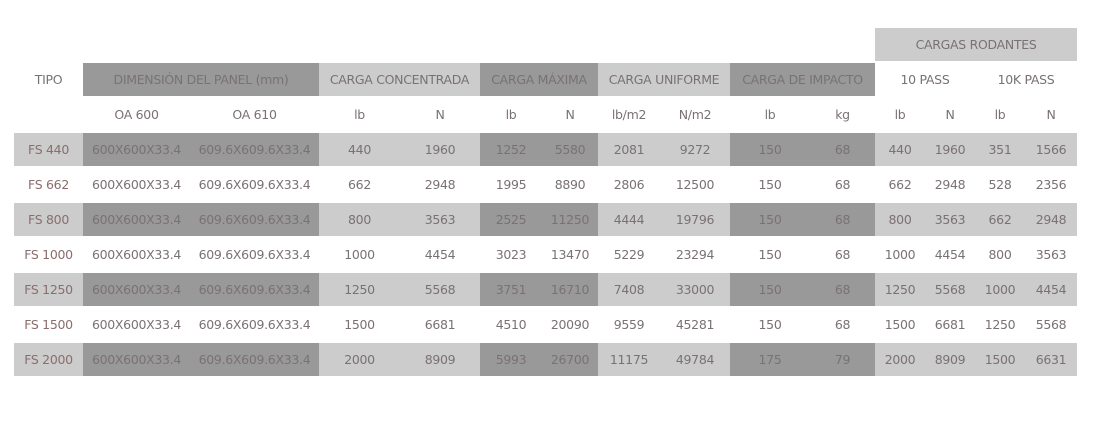 The image size is (1095, 426). I want to click on type-cell: FS 1500, so click(48, 325).